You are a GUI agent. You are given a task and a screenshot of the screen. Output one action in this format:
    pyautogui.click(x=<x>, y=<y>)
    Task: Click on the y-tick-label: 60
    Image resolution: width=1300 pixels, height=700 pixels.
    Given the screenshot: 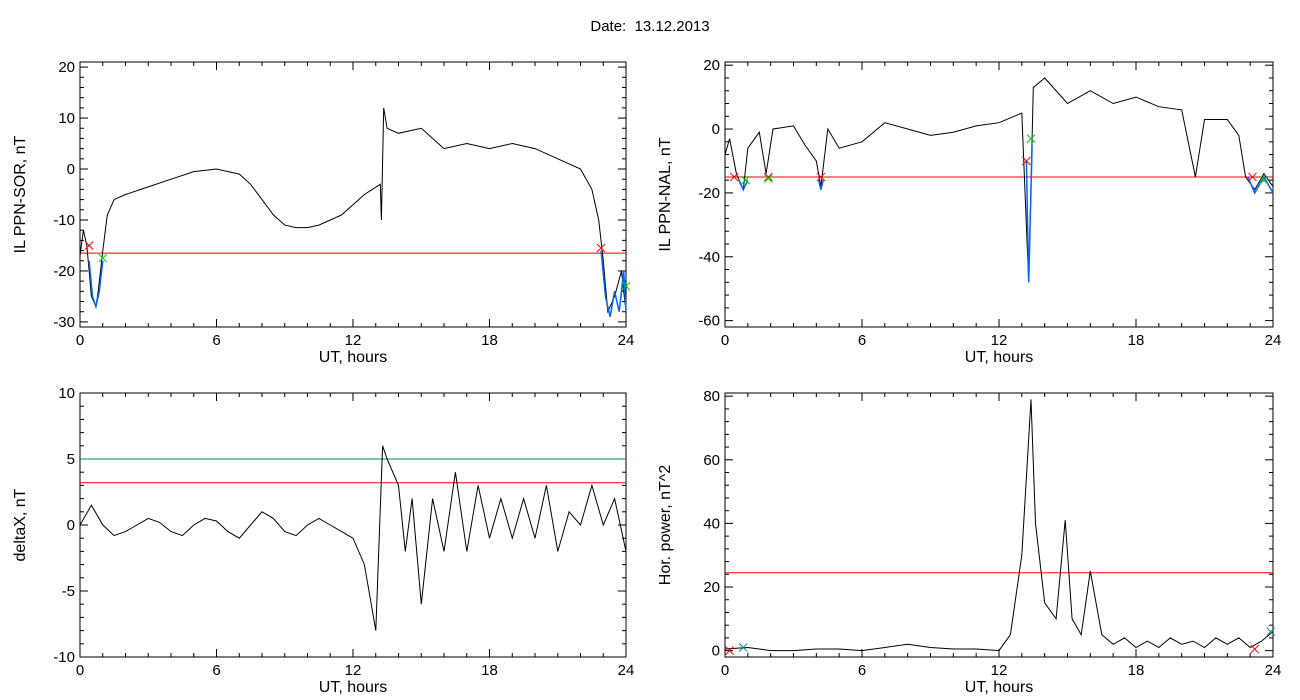 What is the action you would take?
    pyautogui.click(x=711, y=460)
    